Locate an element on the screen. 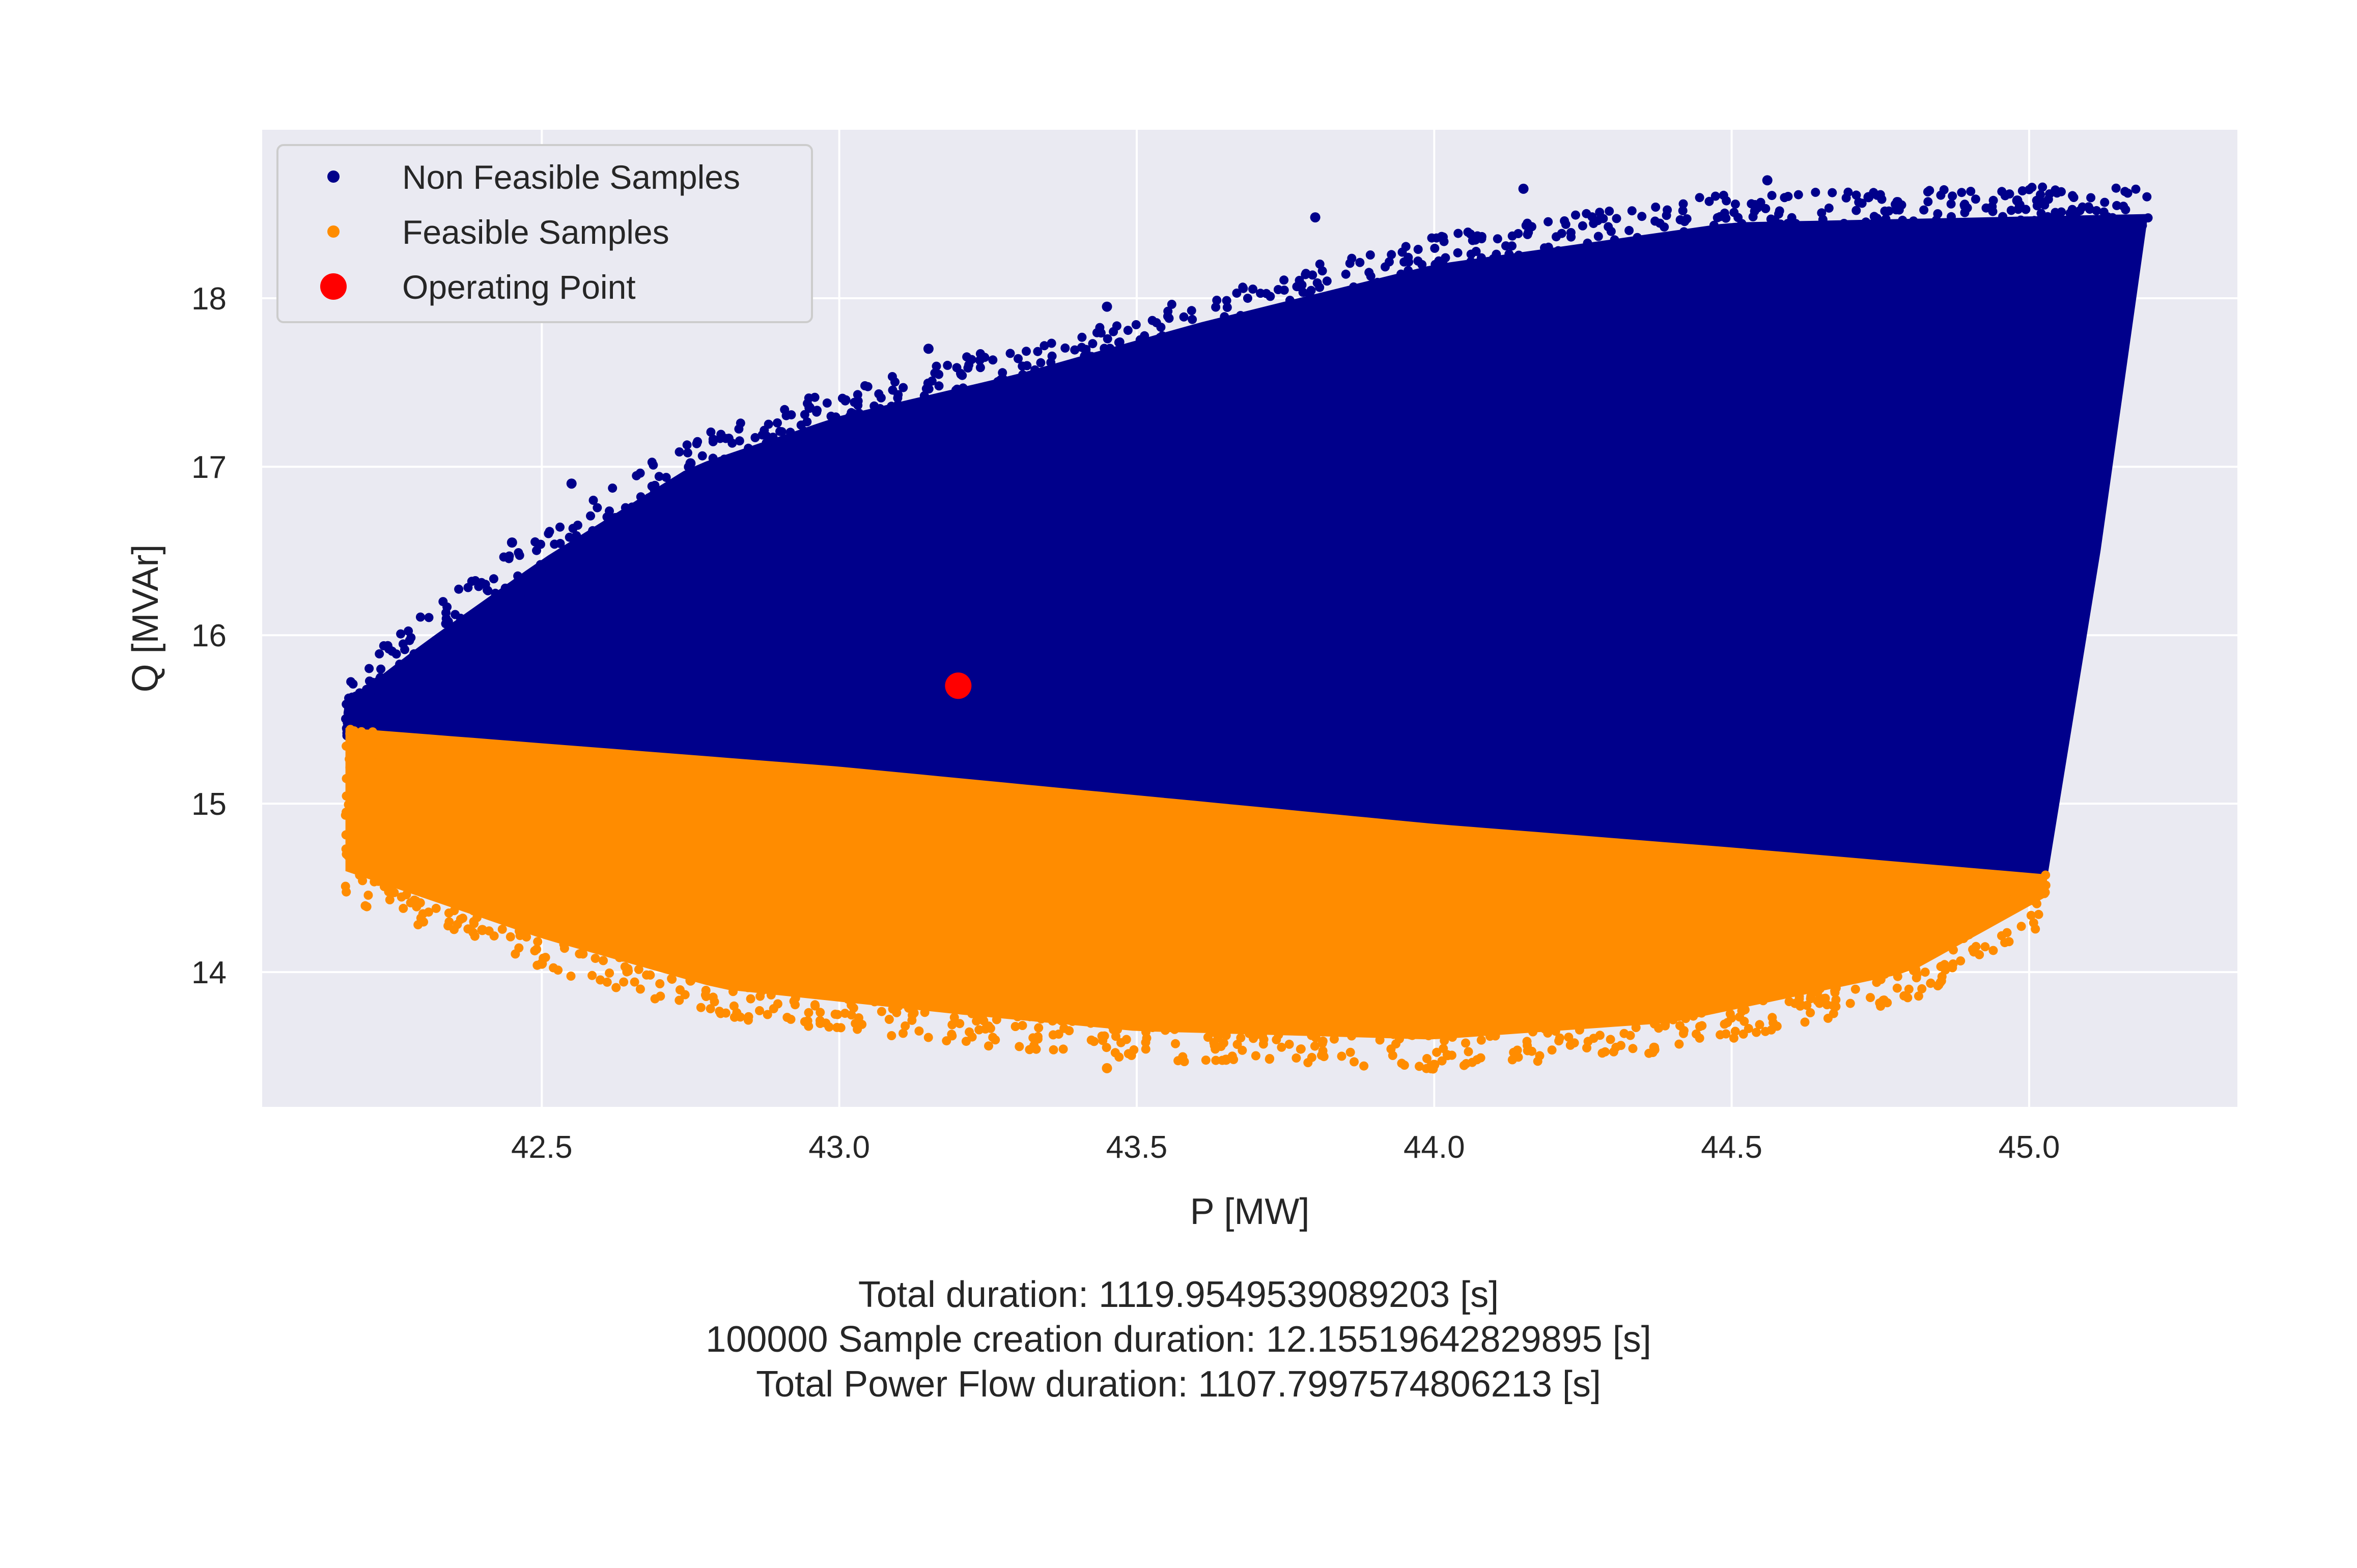  y-tick-label: 15 is located at coordinates (209, 804).